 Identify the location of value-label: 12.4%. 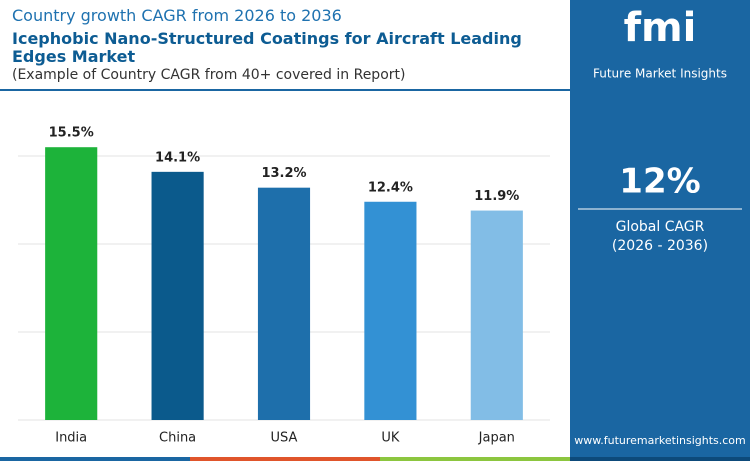
(390, 187).